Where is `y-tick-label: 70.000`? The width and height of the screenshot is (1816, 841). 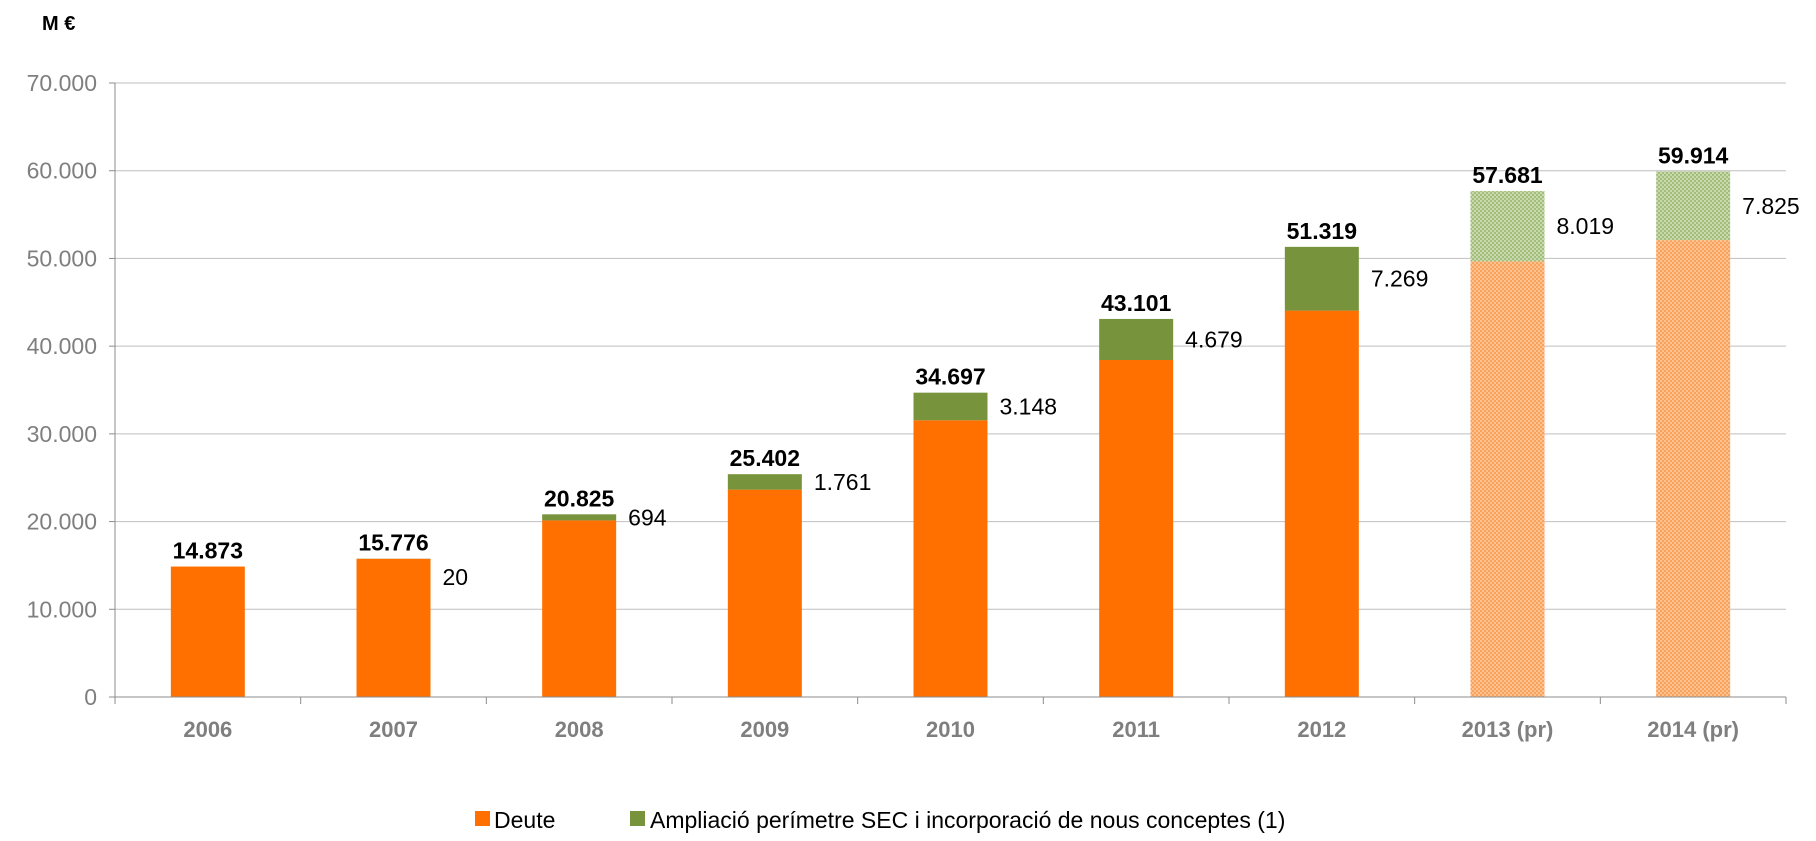 y-tick-label: 70.000 is located at coordinates (62, 83).